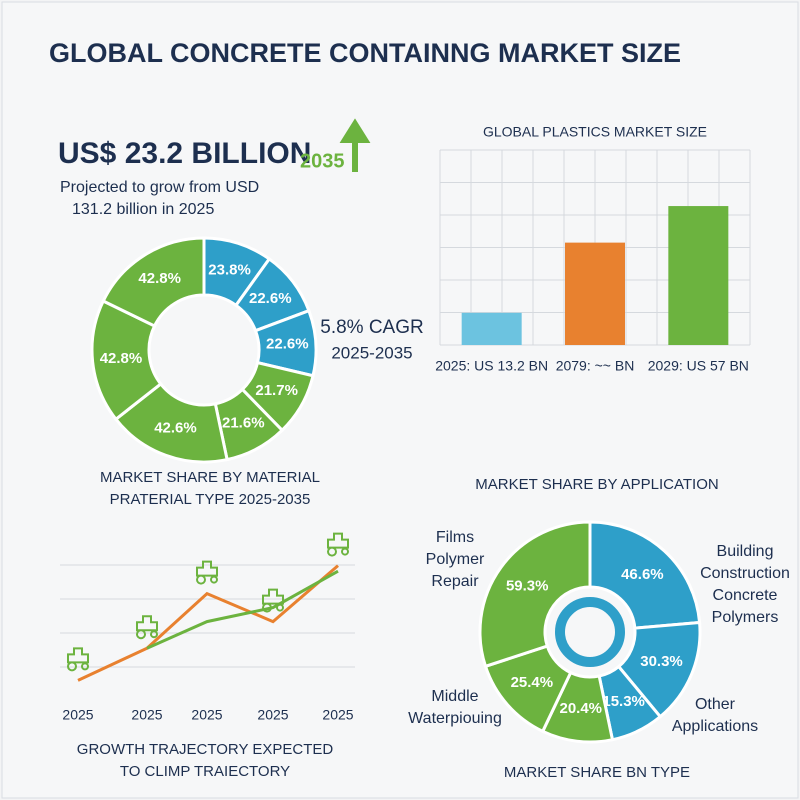 Image resolution: width=800 pixels, height=800 pixels. What do you see at coordinates (371, 327) in the screenshot?
I see `cagr: 5.8% CAGR` at bounding box center [371, 327].